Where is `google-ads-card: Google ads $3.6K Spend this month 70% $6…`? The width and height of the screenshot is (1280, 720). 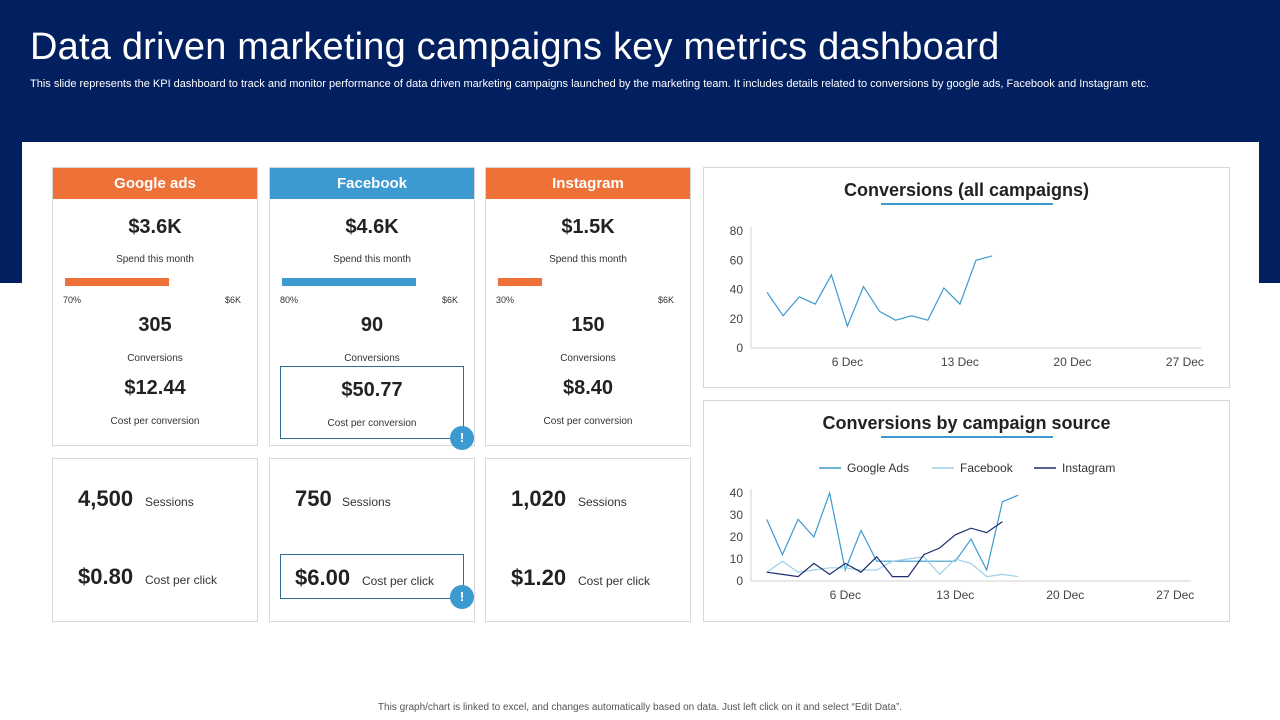
google-ads-card: Google ads $3.6K Spend this month 70% $6… is located at coordinates (155, 306).